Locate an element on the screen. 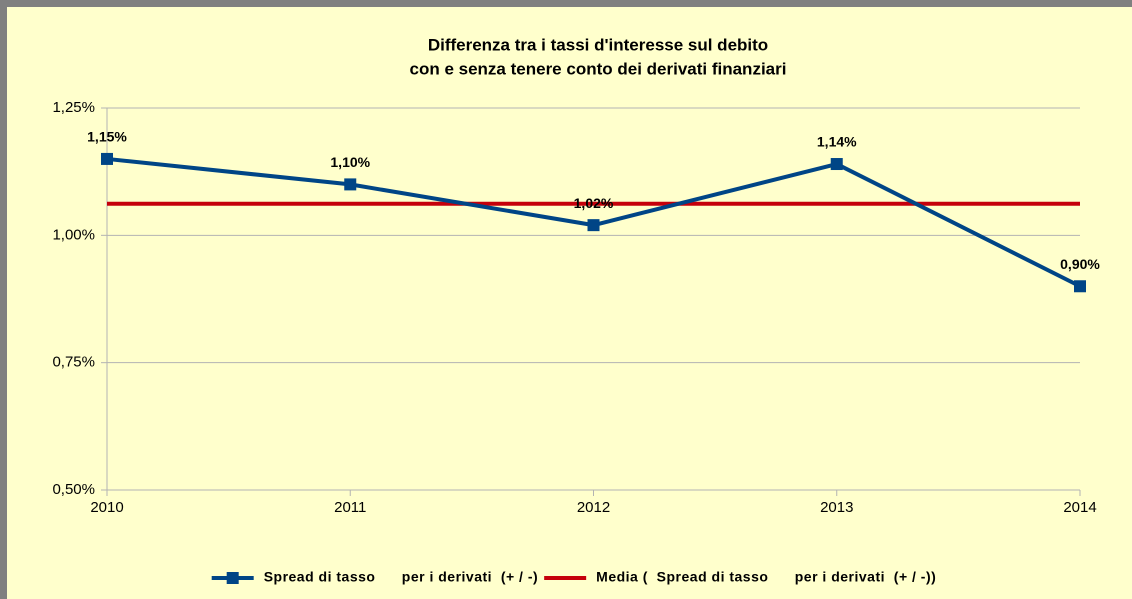 The width and height of the screenshot is (1132, 599). x-tick-label: 2014 is located at coordinates (1079, 507).